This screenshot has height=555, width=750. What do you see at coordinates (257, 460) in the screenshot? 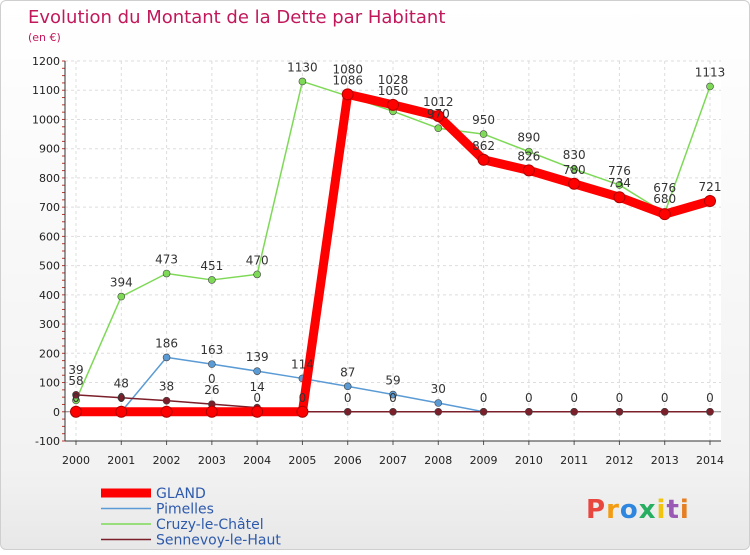
I see `x-tick-label: 2004` at bounding box center [257, 460].